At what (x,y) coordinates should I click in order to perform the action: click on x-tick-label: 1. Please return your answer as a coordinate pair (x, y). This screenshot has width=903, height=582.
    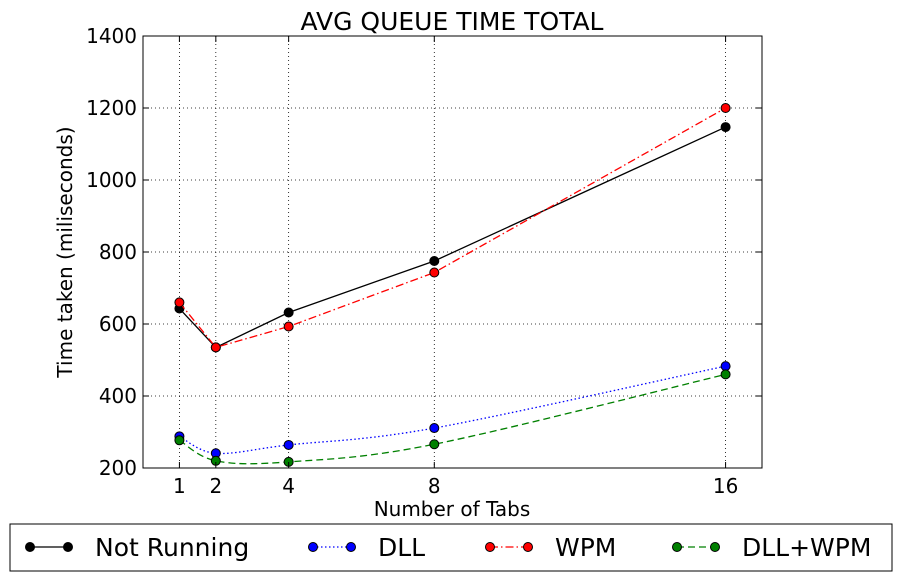
    Looking at the image, I should click on (179, 486).